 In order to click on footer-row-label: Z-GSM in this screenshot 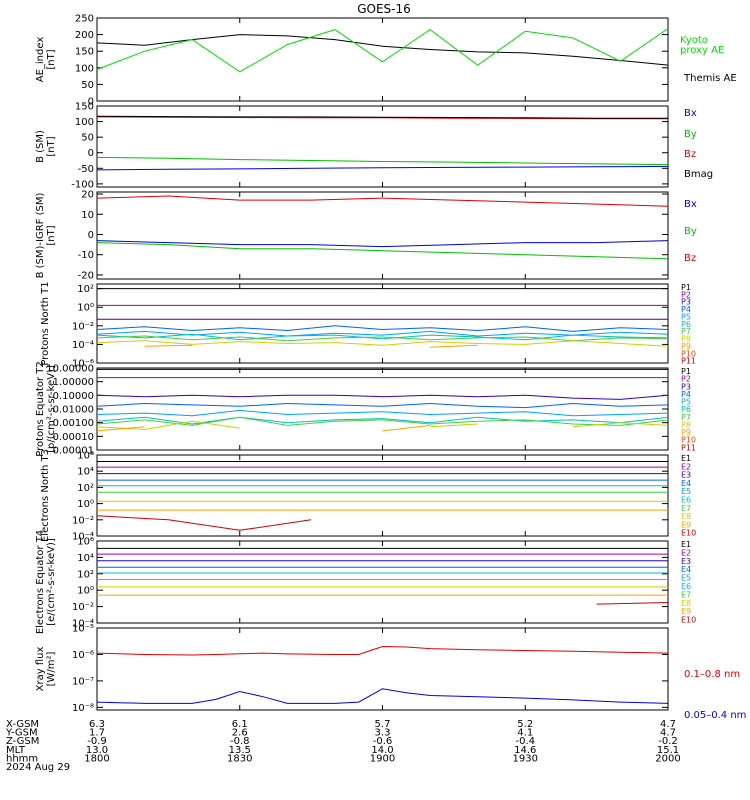, I will do `click(22, 741)`.